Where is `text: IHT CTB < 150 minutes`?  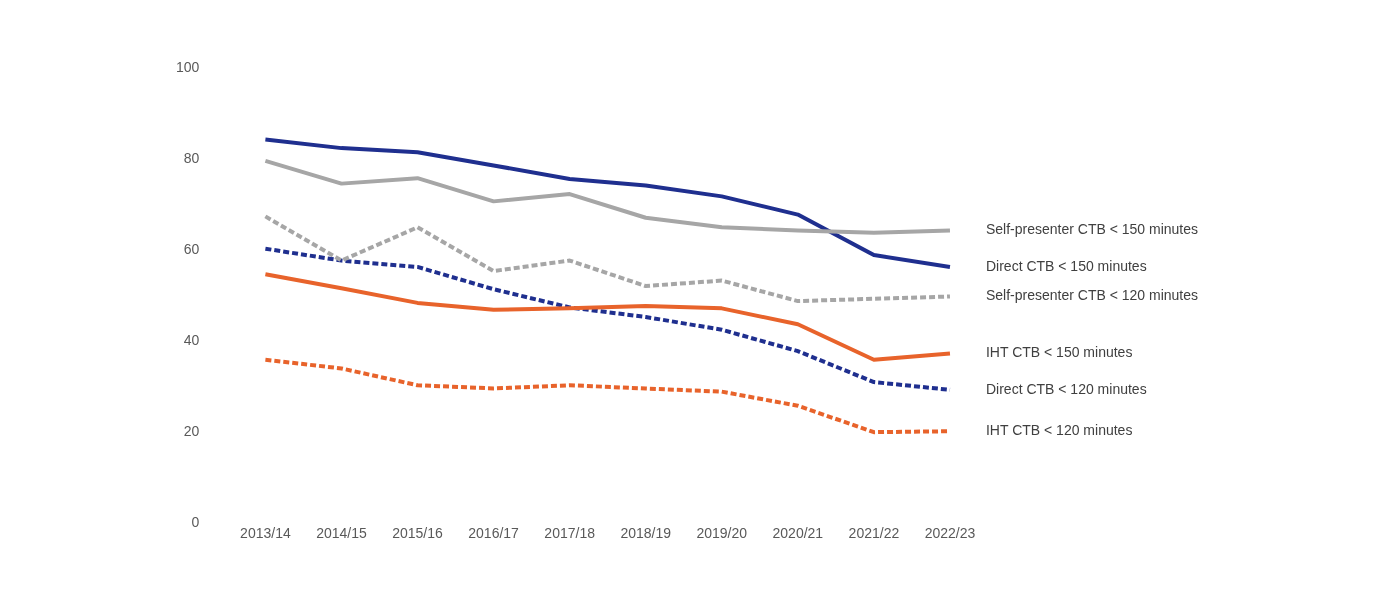 text: IHT CTB < 150 minutes is located at coordinates (1059, 352).